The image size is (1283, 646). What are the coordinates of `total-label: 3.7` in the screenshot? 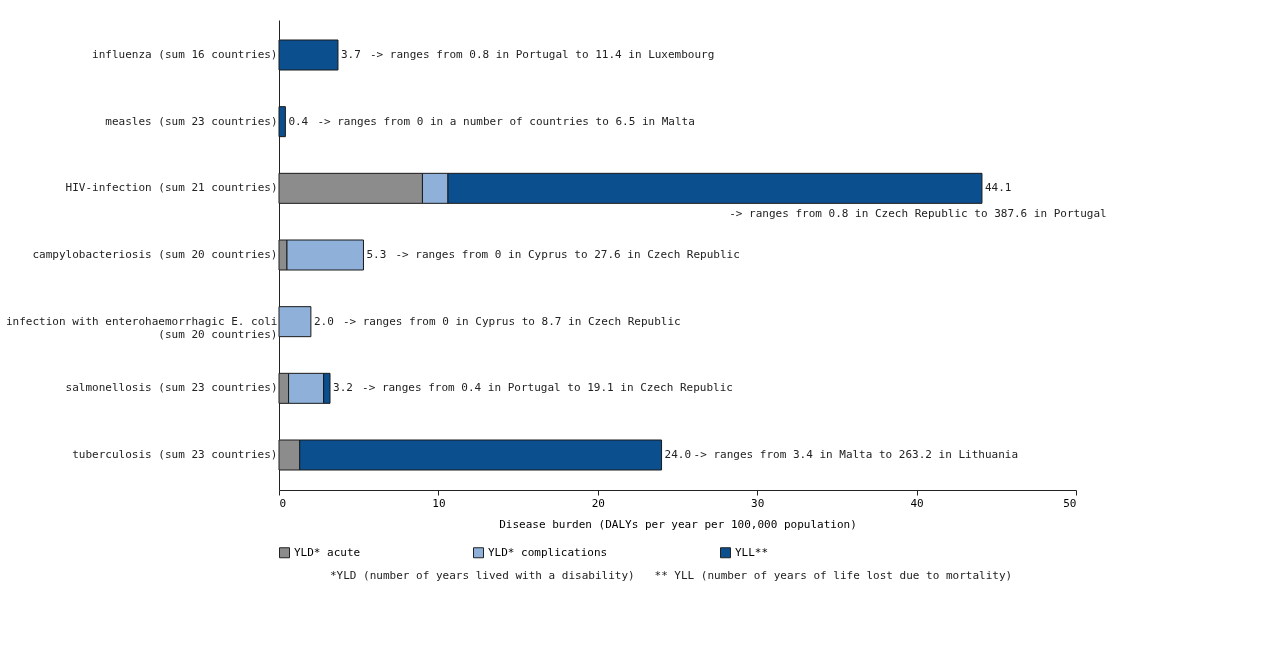 It's located at (350, 54).